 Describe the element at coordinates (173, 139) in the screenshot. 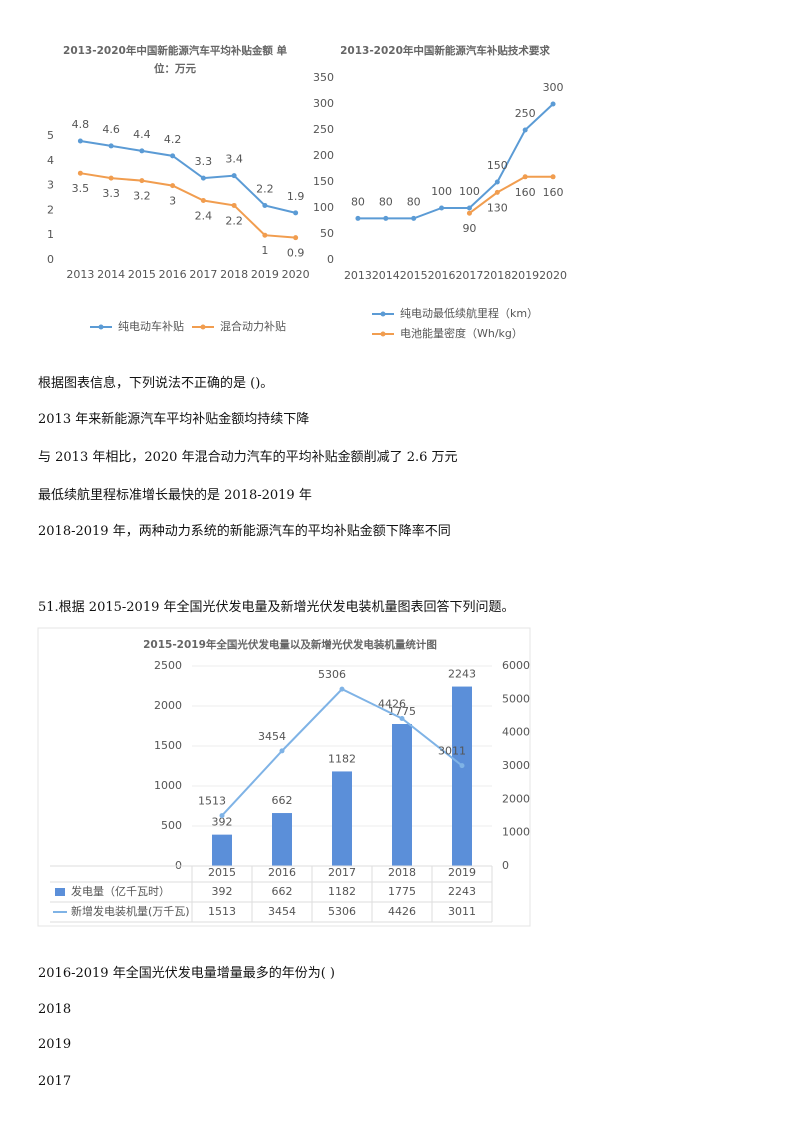

I see `data-label: 4.2` at that location.